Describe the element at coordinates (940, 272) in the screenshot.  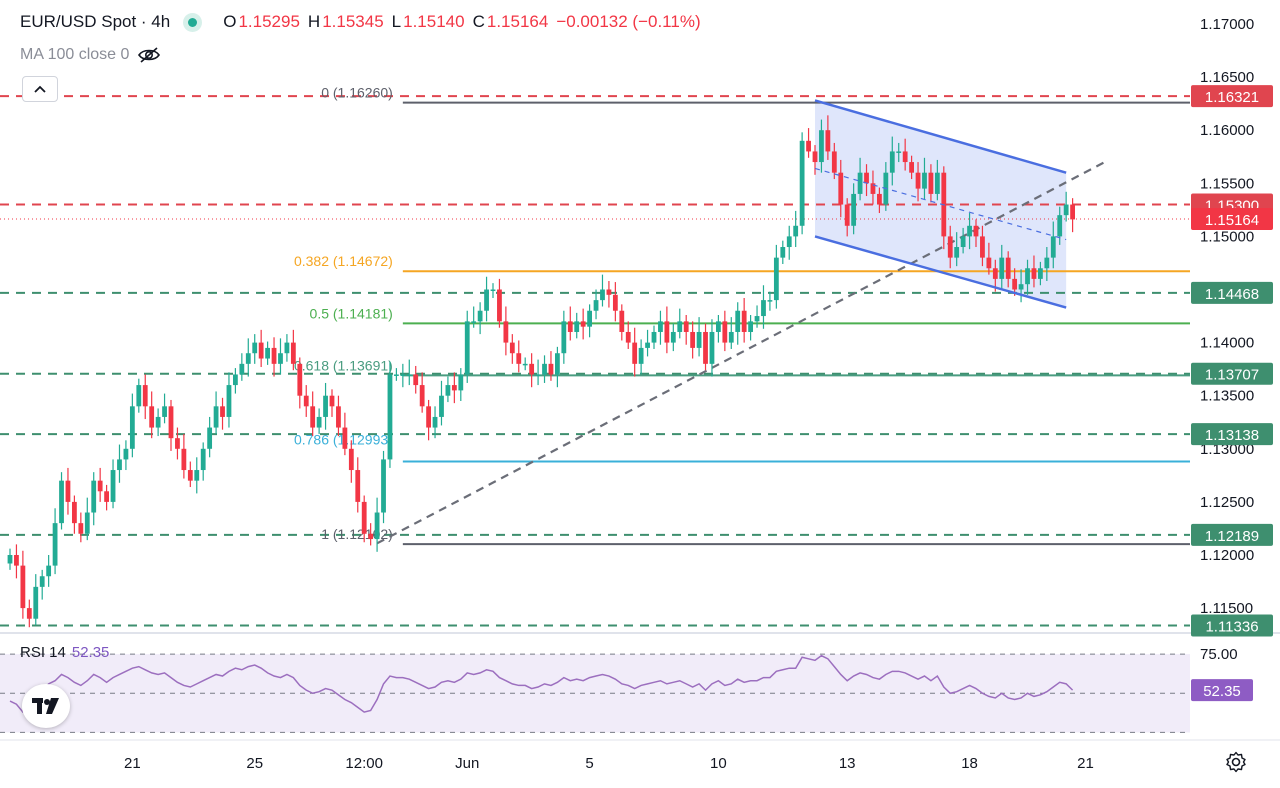
I see `channel-lower-line` at that location.